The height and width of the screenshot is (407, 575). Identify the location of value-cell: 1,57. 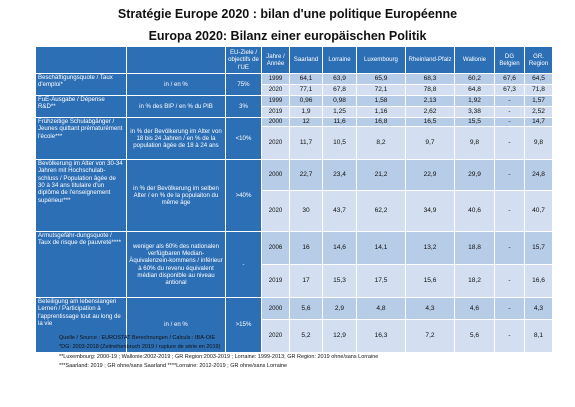
(538, 101).